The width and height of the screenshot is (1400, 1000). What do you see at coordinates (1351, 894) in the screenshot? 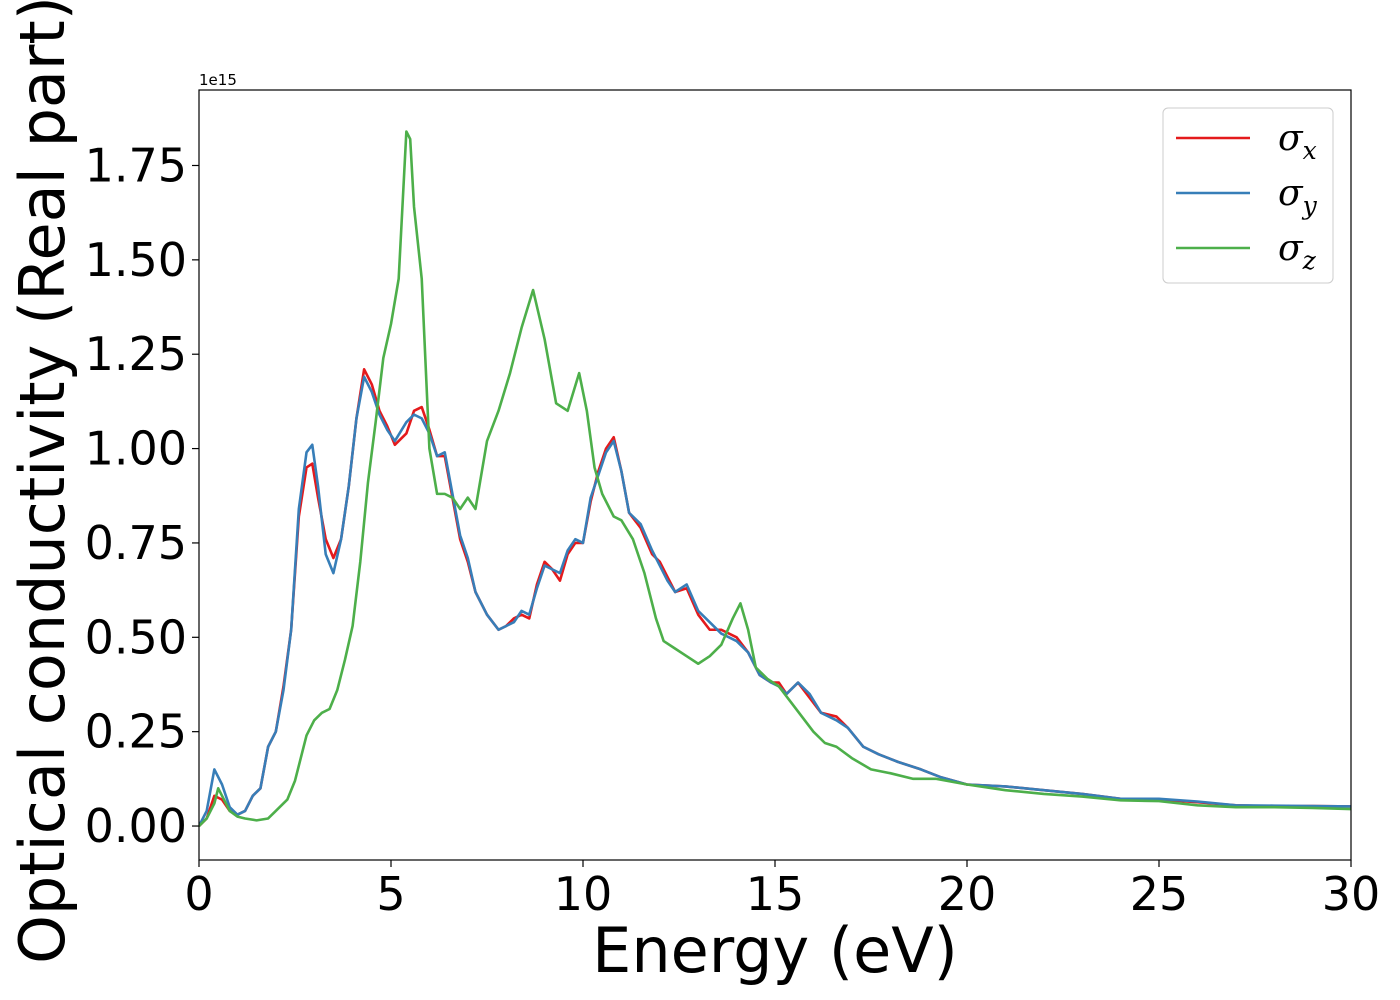
I see `x-tick-label: 30` at bounding box center [1351, 894].